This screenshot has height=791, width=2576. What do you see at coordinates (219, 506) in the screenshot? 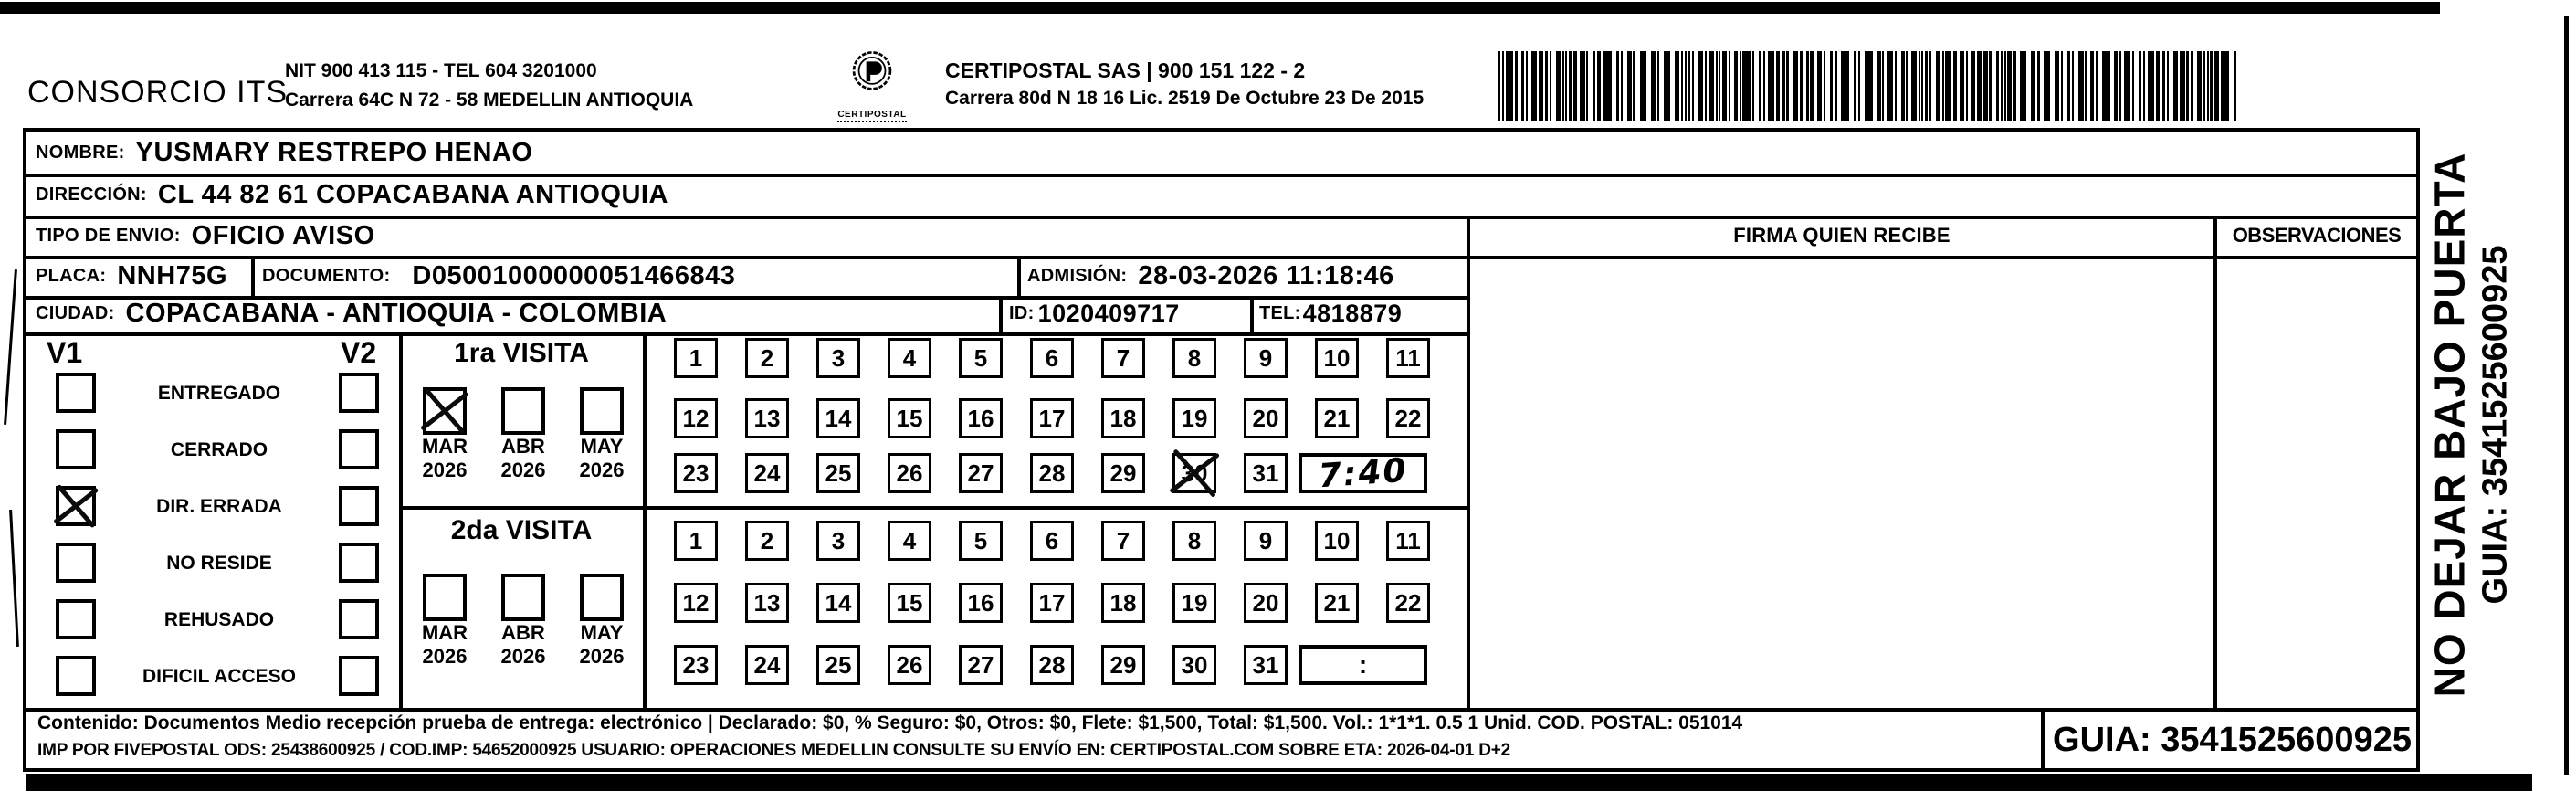
I see `status-option-label: DIR. ERRADA` at bounding box center [219, 506].